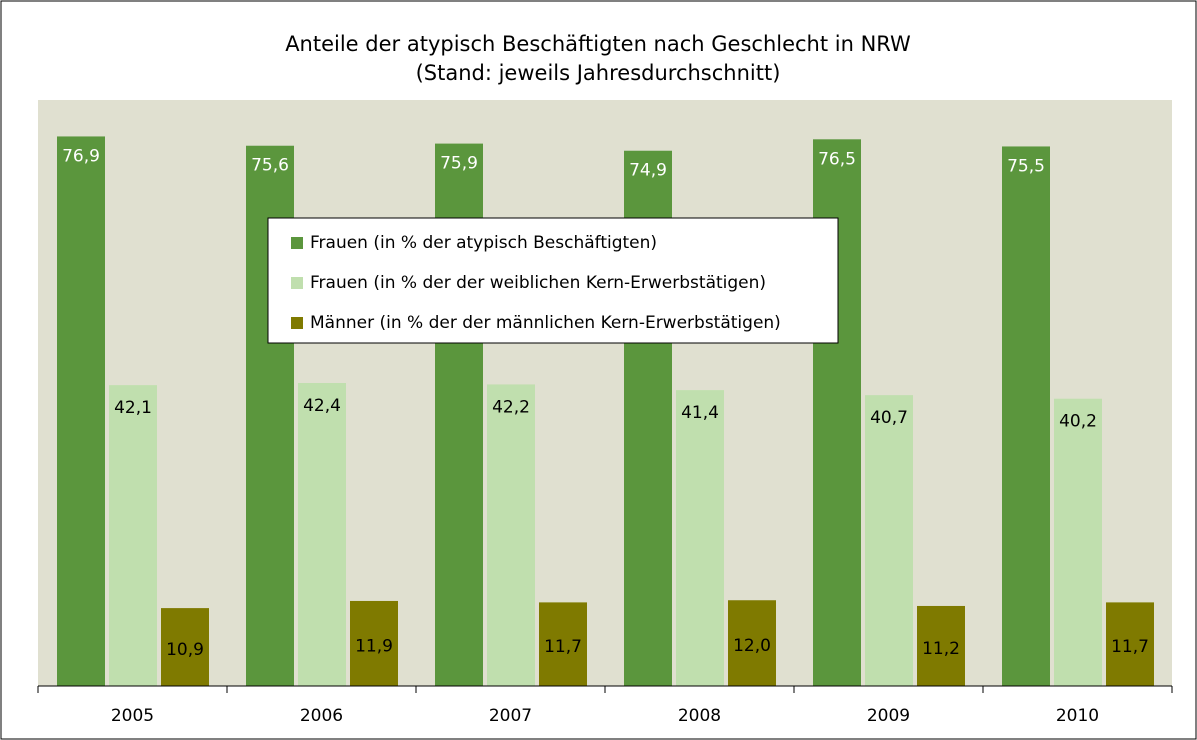 The width and height of the screenshot is (1197, 740). What do you see at coordinates (483, 243) in the screenshot?
I see `legend-label: Frauen (in % der atypisch Beschäftigten)` at bounding box center [483, 243].